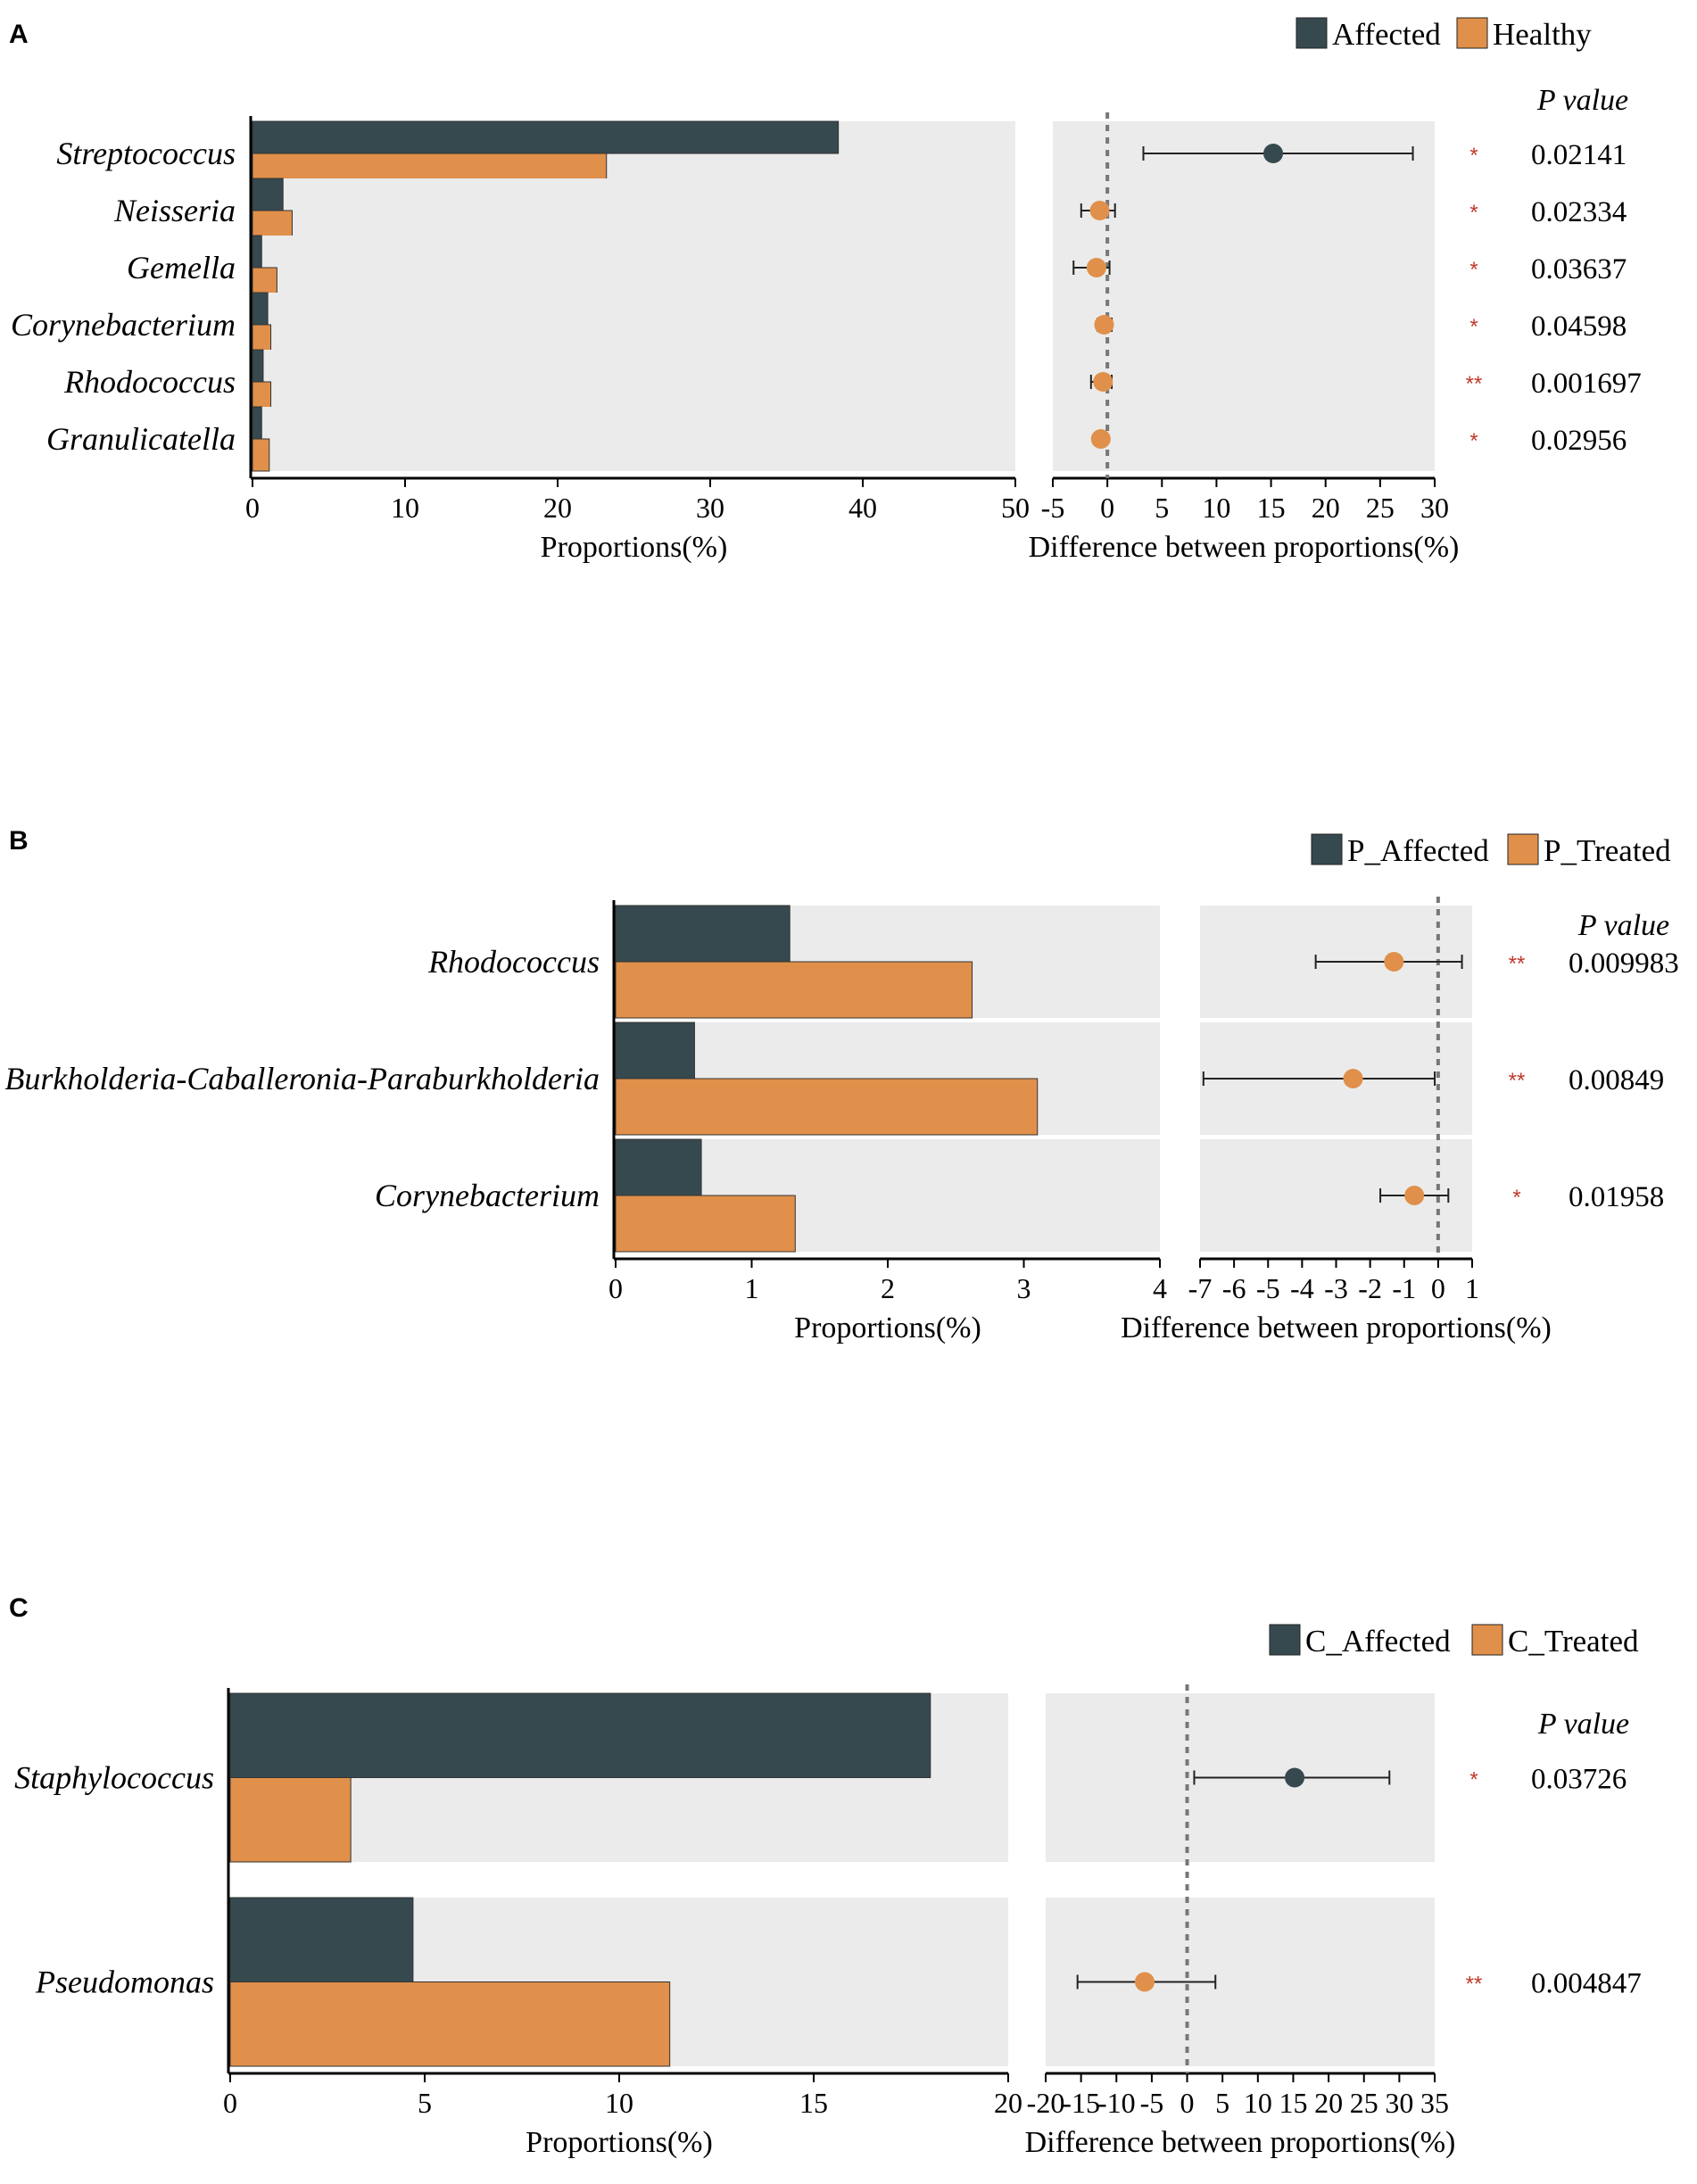  I want to click on legend-label: C_Treated, so click(1573, 1641).